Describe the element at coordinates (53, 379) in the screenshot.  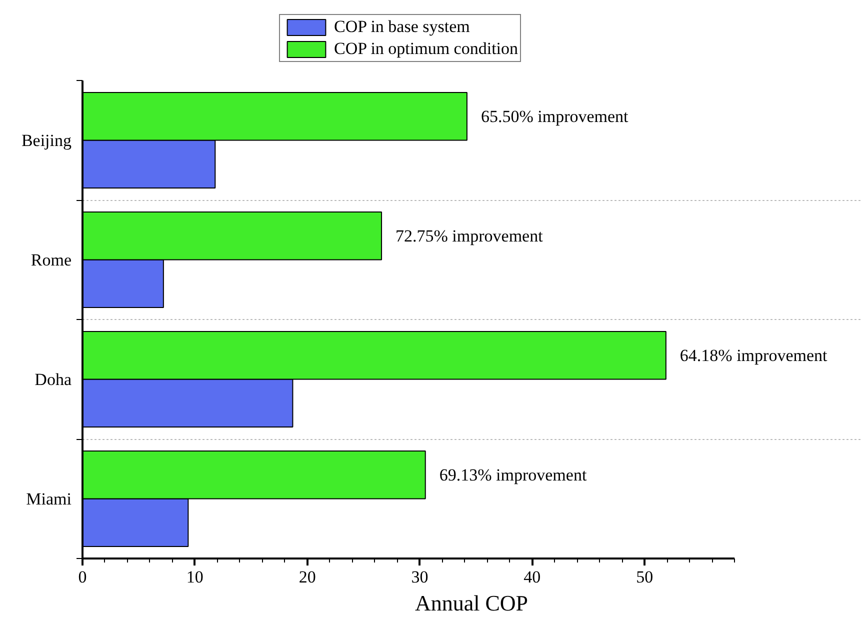
I see `y-tick-label: Doha` at that location.